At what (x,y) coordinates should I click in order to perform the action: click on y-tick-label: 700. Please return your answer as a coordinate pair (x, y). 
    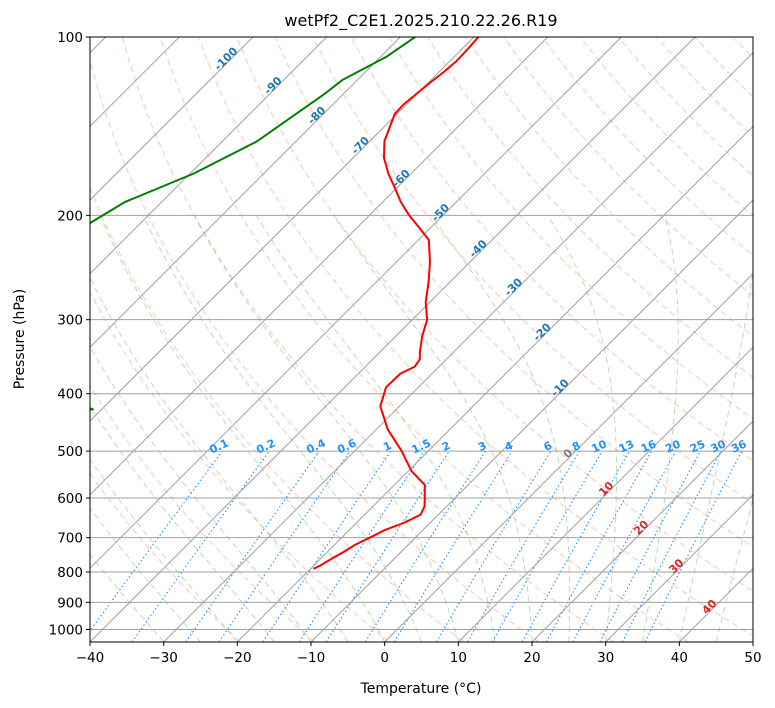
    Looking at the image, I should click on (70, 539).